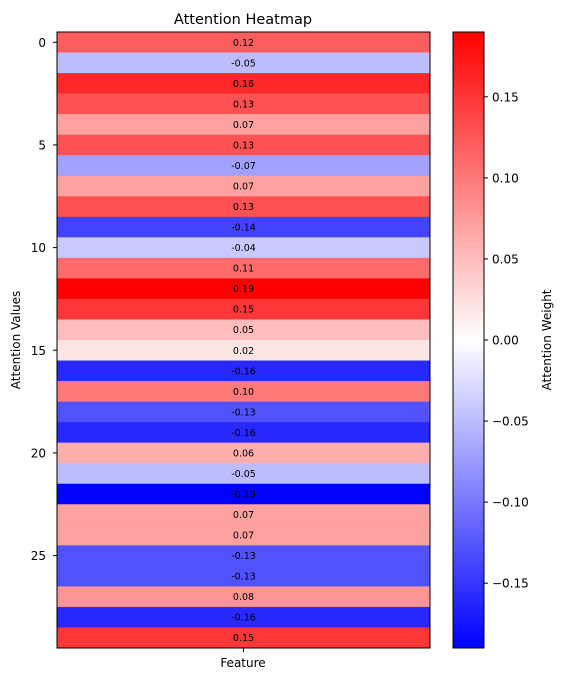 The height and width of the screenshot is (682, 564). What do you see at coordinates (468, 340) in the screenshot?
I see `colorbar` at bounding box center [468, 340].